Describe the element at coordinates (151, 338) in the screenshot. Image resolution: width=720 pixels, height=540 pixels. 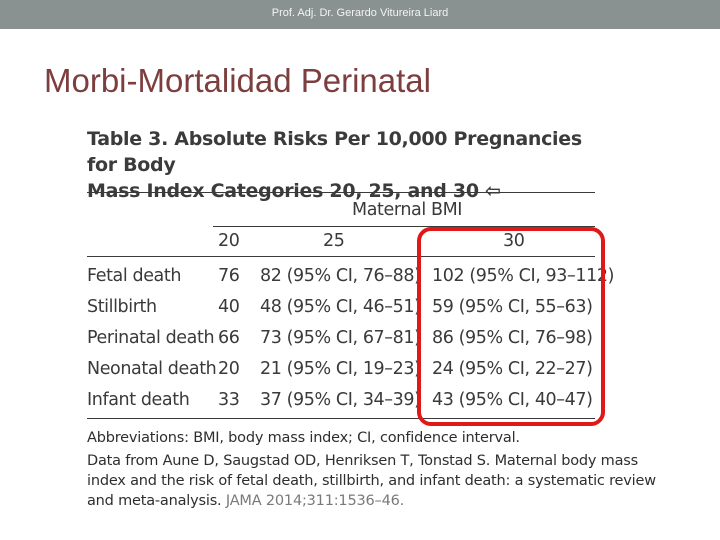
I see `row-label: Perinatal death` at that location.